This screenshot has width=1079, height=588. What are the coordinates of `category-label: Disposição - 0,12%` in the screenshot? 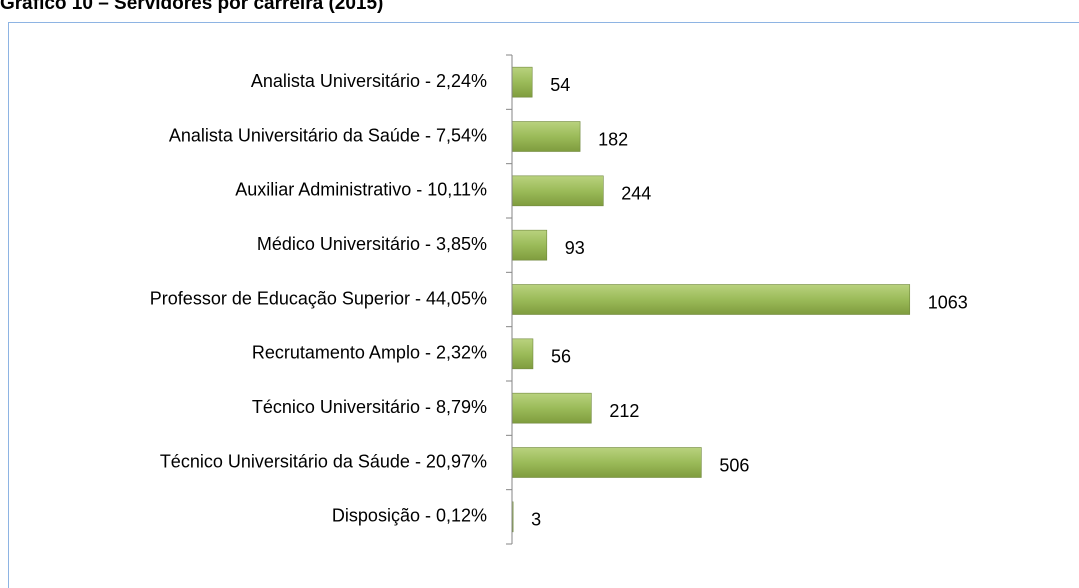 It's located at (409, 516).